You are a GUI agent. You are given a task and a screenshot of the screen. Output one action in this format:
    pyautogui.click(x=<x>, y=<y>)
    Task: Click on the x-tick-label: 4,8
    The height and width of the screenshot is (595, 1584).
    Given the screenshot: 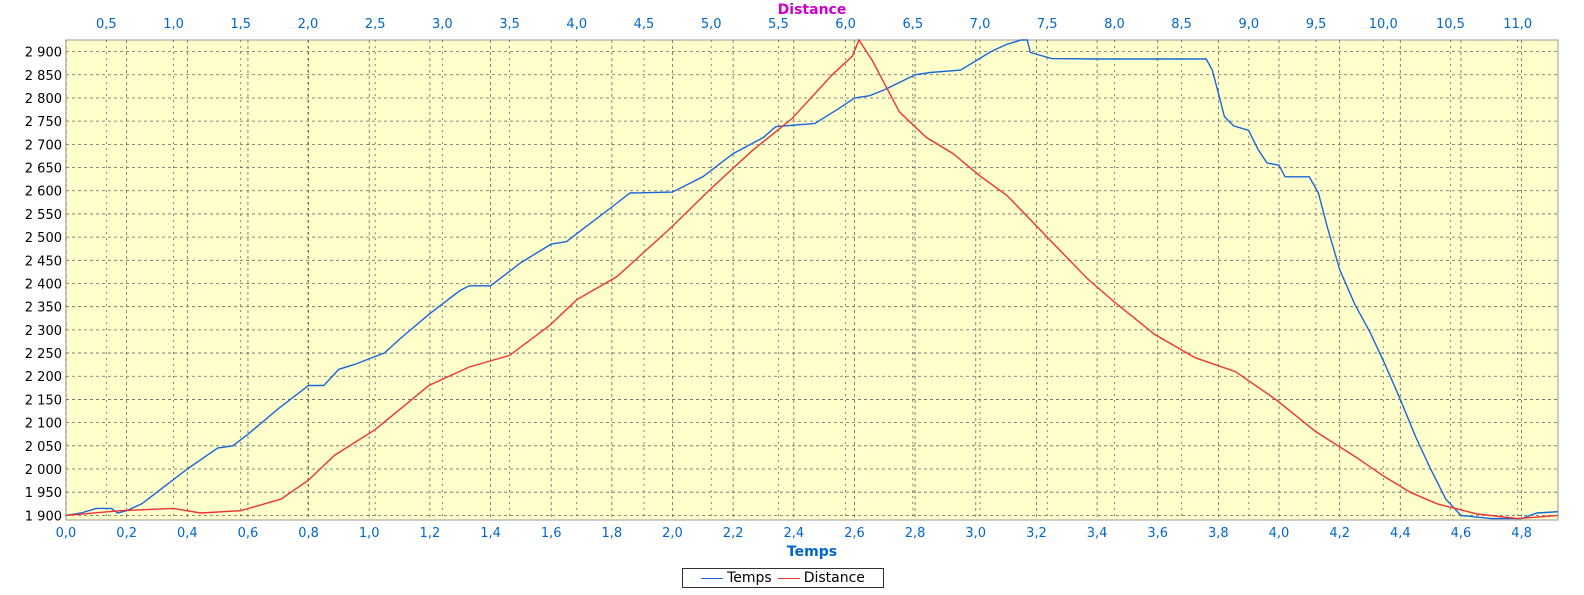 What is the action you would take?
    pyautogui.click(x=1521, y=533)
    